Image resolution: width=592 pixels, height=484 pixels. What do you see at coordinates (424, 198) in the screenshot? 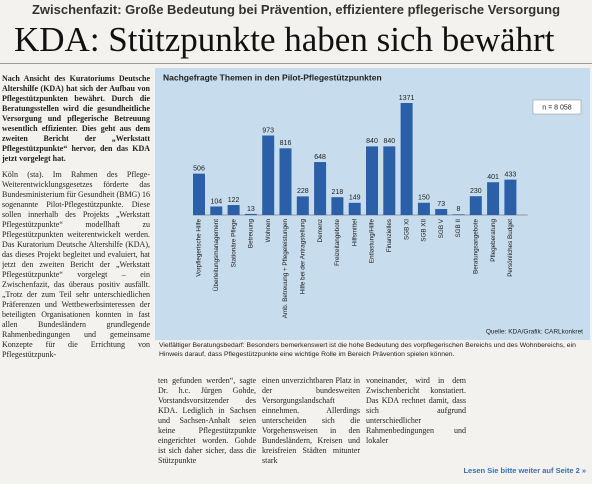
I see `value-label: 150` at bounding box center [424, 198].